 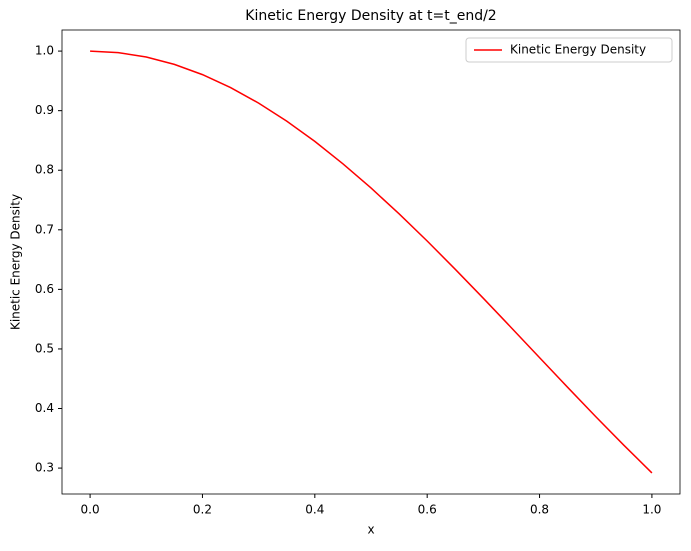 I want to click on x-tick-label: 1.0, so click(x=651, y=510).